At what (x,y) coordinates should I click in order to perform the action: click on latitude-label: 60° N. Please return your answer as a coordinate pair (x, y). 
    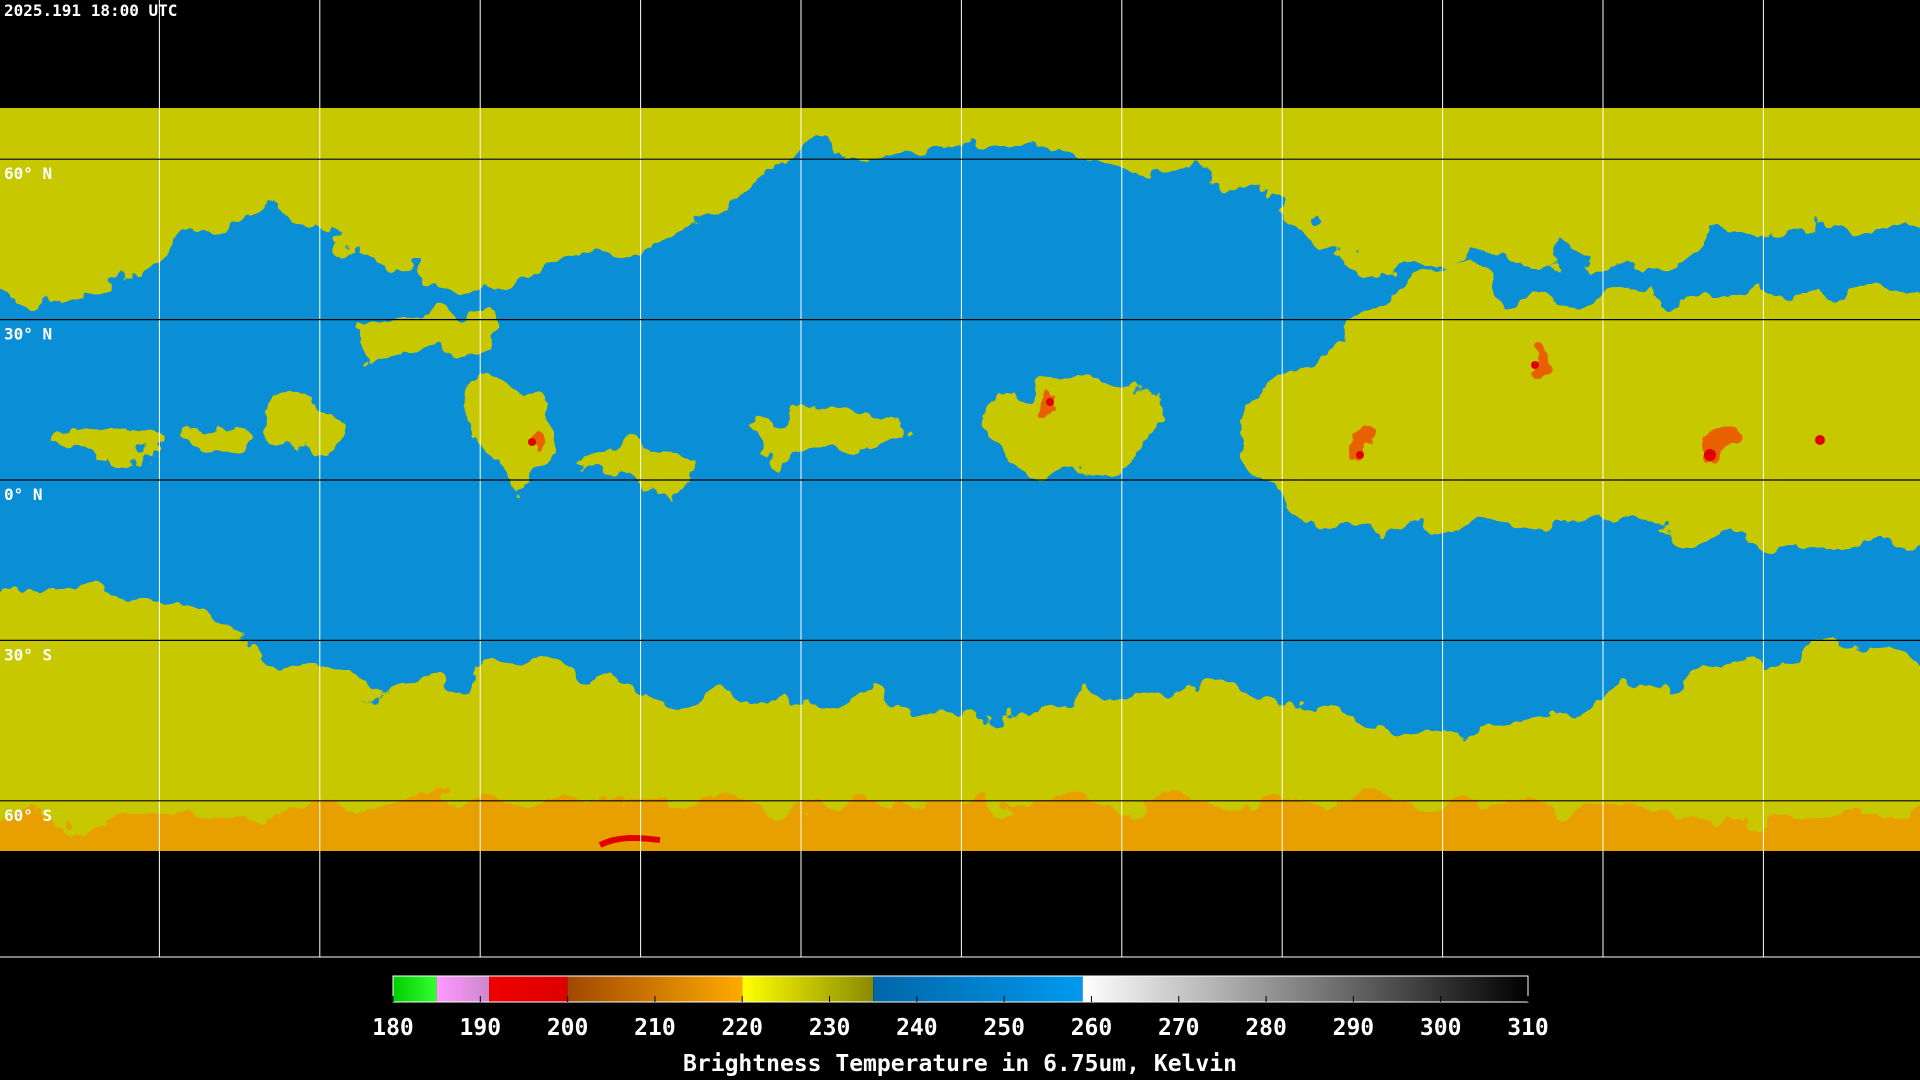
    Looking at the image, I should click on (28, 173).